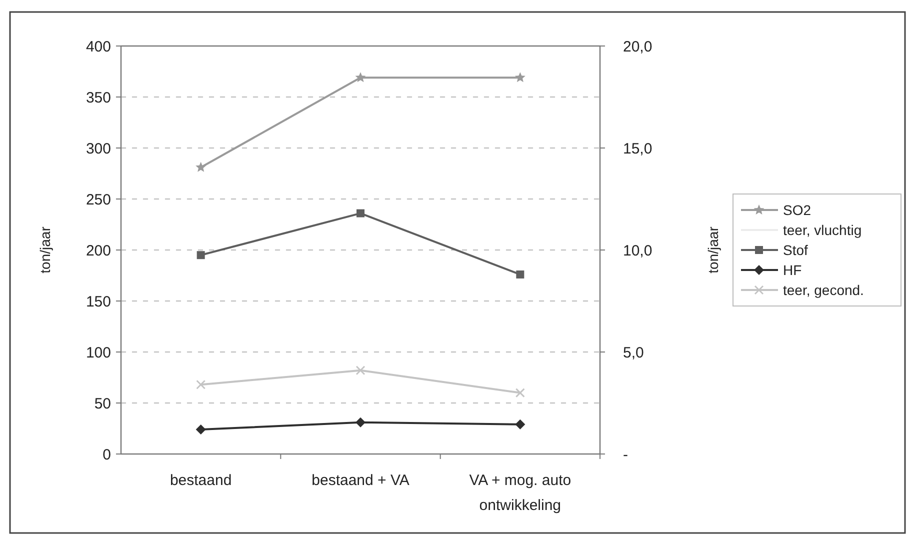 The image size is (907, 535). What do you see at coordinates (98, 47) in the screenshot?
I see `y-tick-label: 400` at bounding box center [98, 47].